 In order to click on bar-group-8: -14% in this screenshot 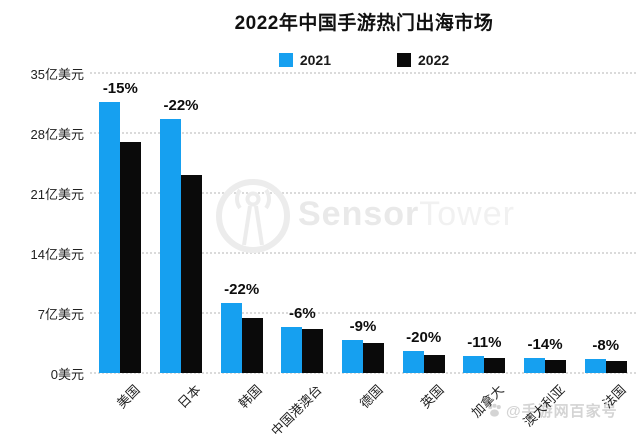, I will do `click(545, 223)`.